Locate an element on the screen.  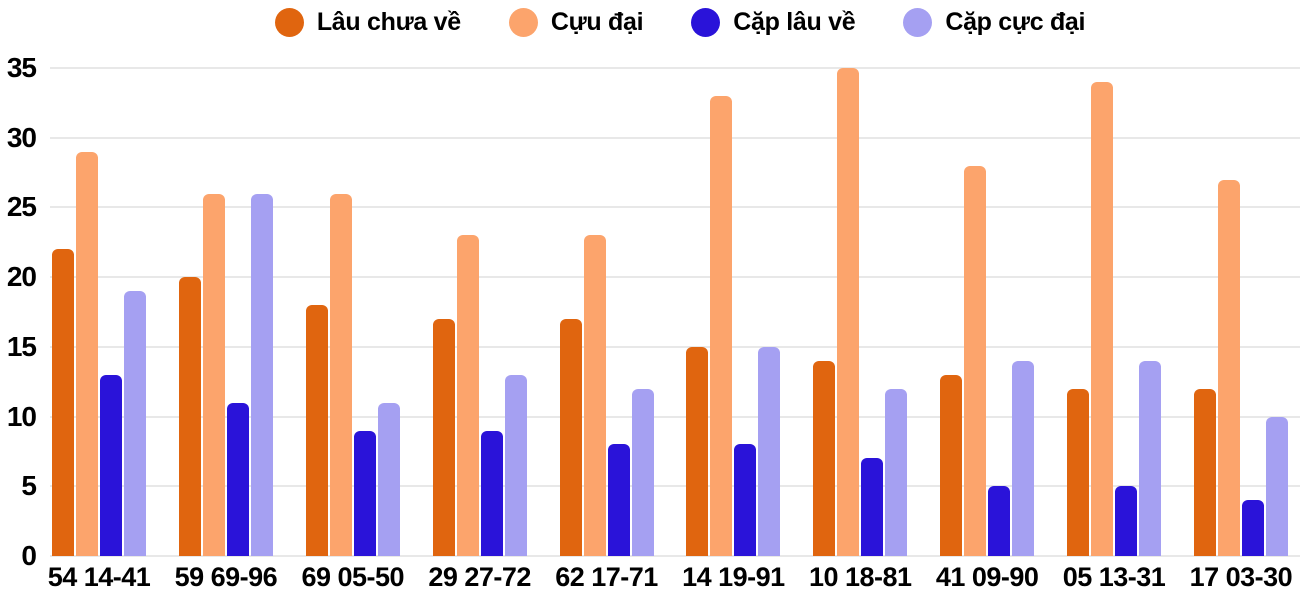
bar-group: 29 27-72 is located at coordinates (479, 330).